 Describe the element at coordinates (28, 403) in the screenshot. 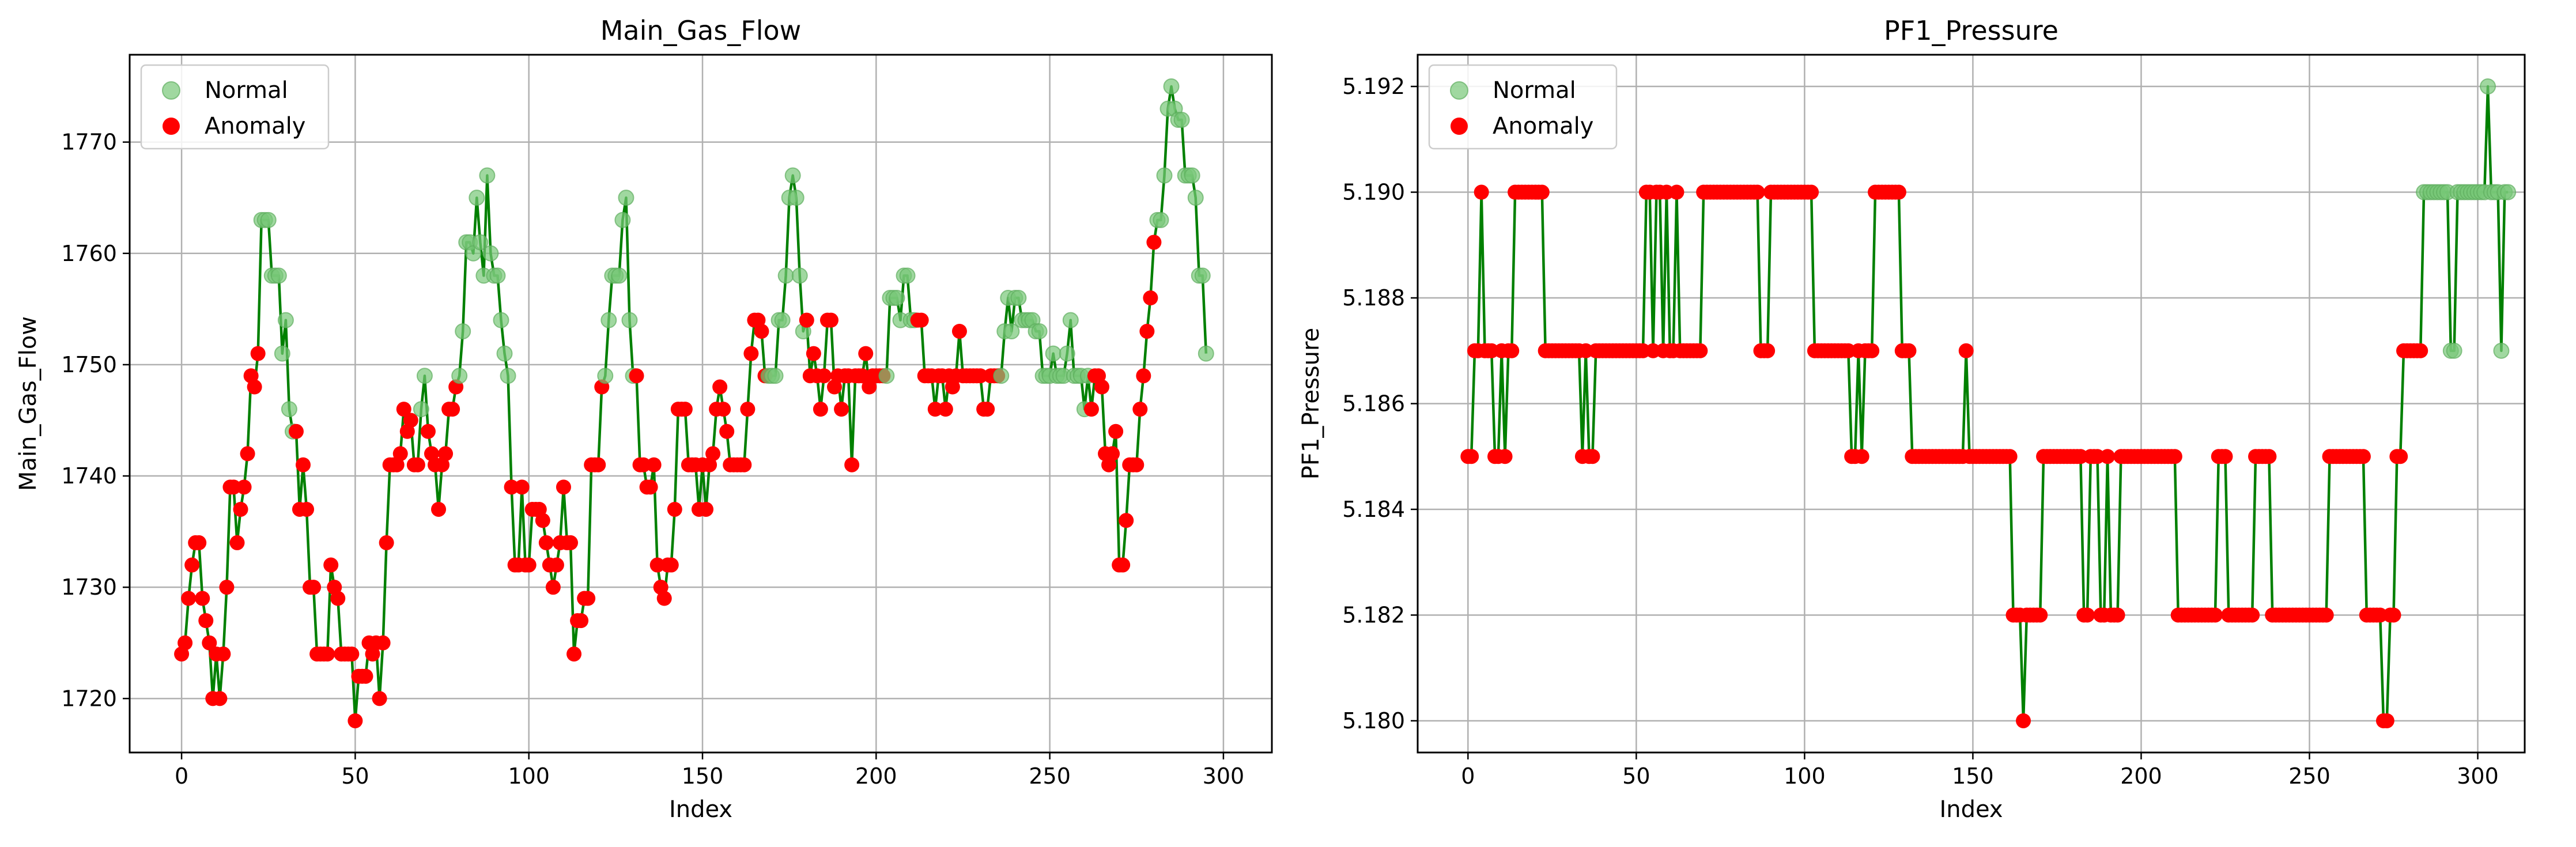

I see `y-axis-label: Main_Gas_Flow` at that location.